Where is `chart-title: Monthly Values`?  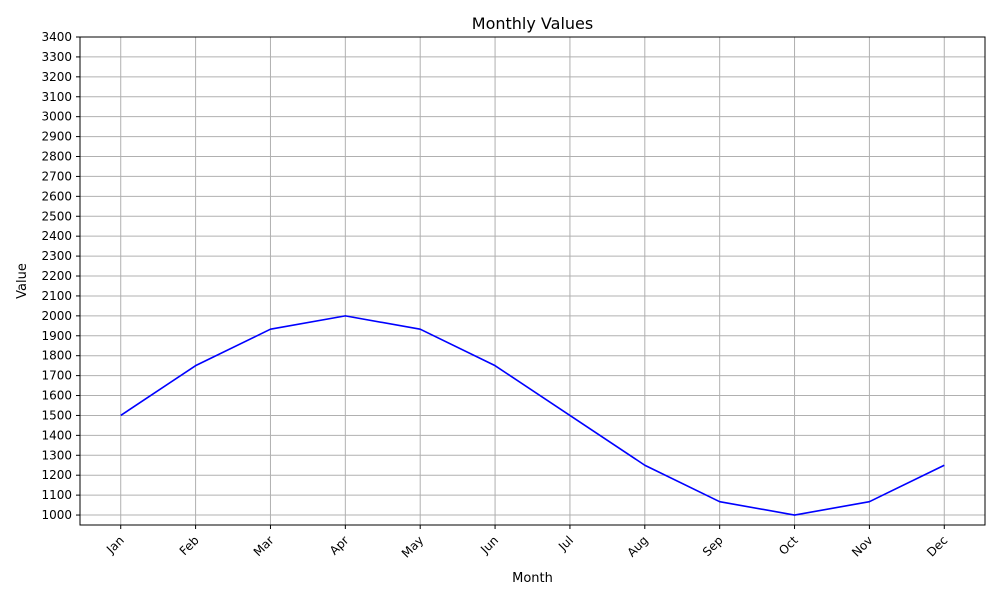
chart-title: Monthly Values is located at coordinates (532, 23).